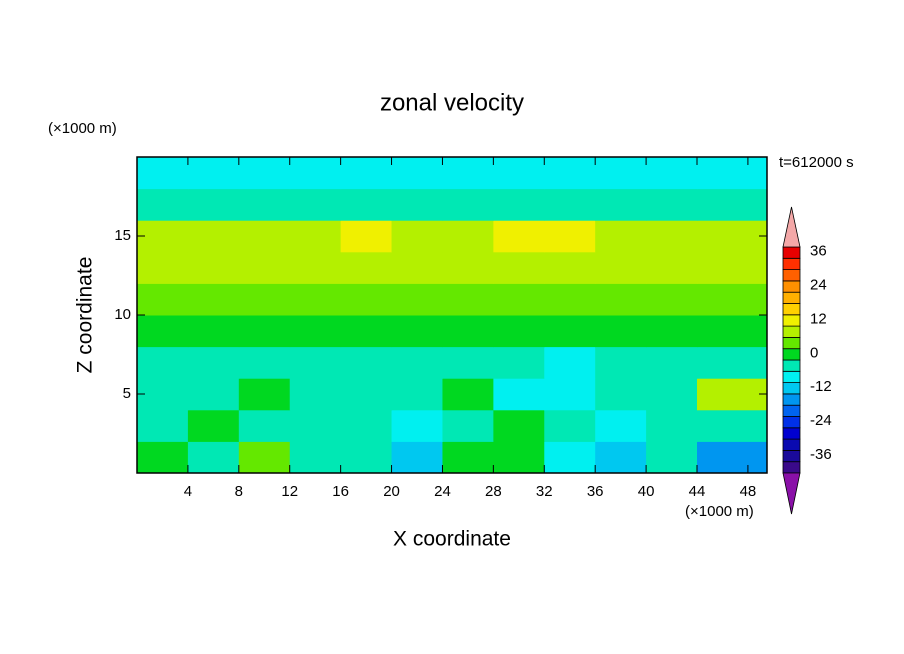 The image size is (904, 654). What do you see at coordinates (391, 491) in the screenshot?
I see `x-tick-label: 20` at bounding box center [391, 491].